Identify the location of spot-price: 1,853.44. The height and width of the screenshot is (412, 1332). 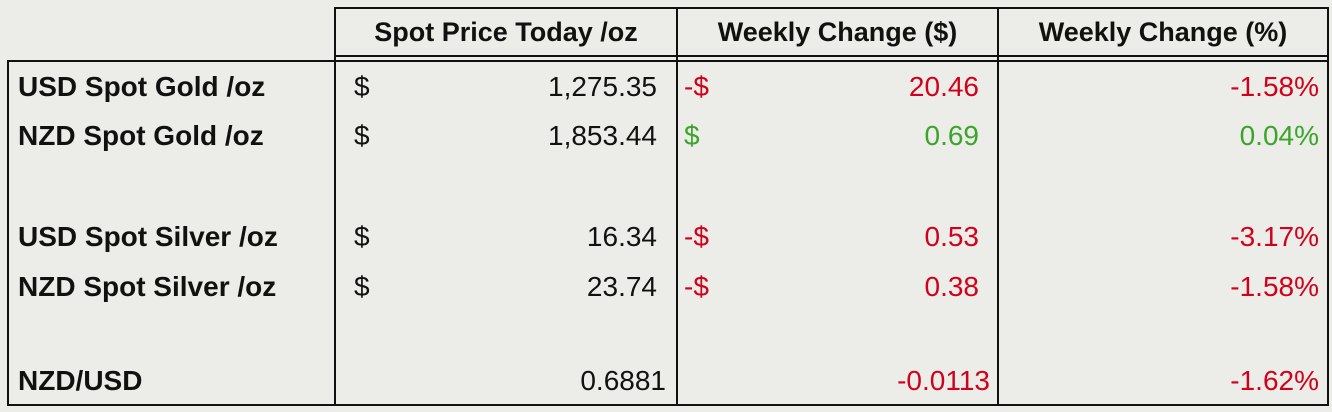
(602, 135).